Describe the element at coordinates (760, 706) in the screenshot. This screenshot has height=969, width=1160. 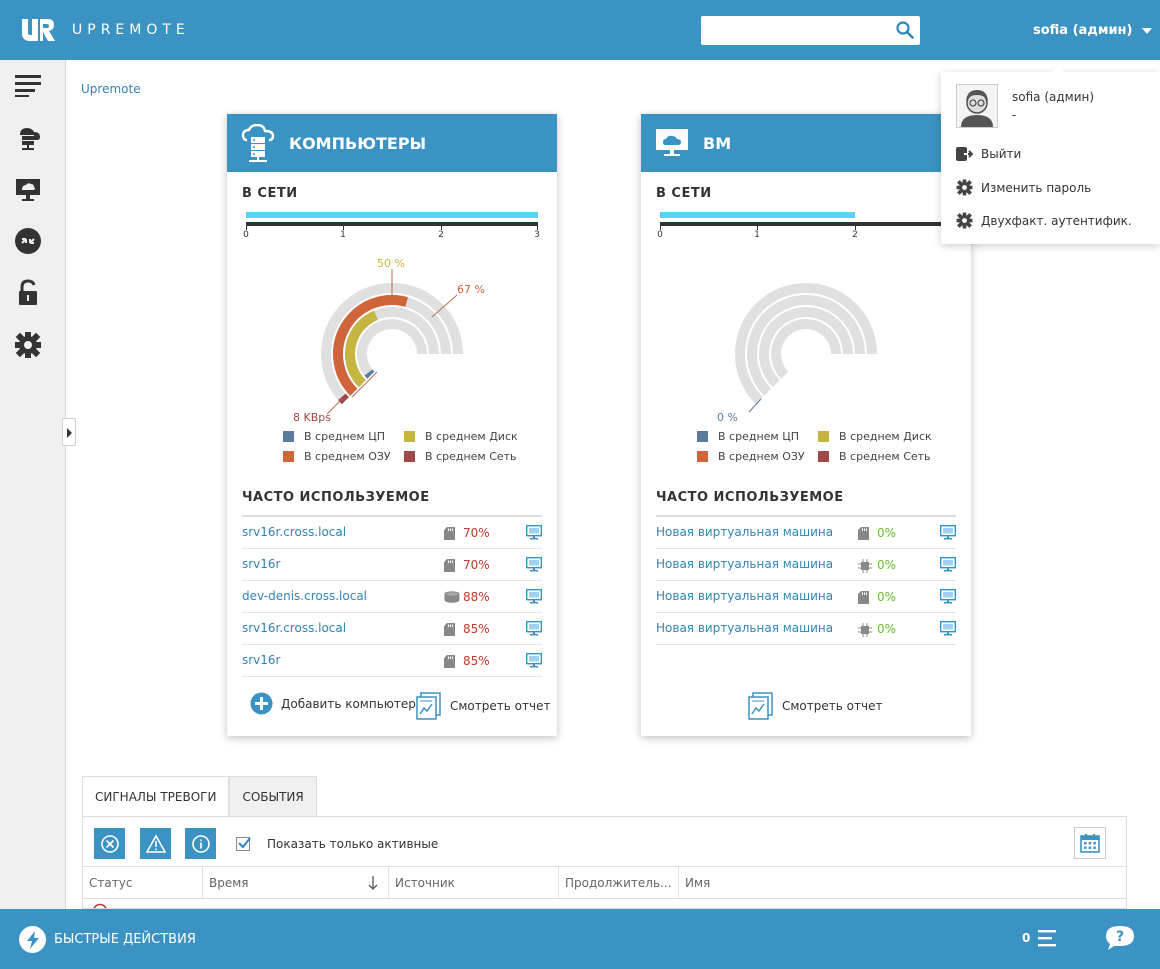
I see `report-icon` at that location.